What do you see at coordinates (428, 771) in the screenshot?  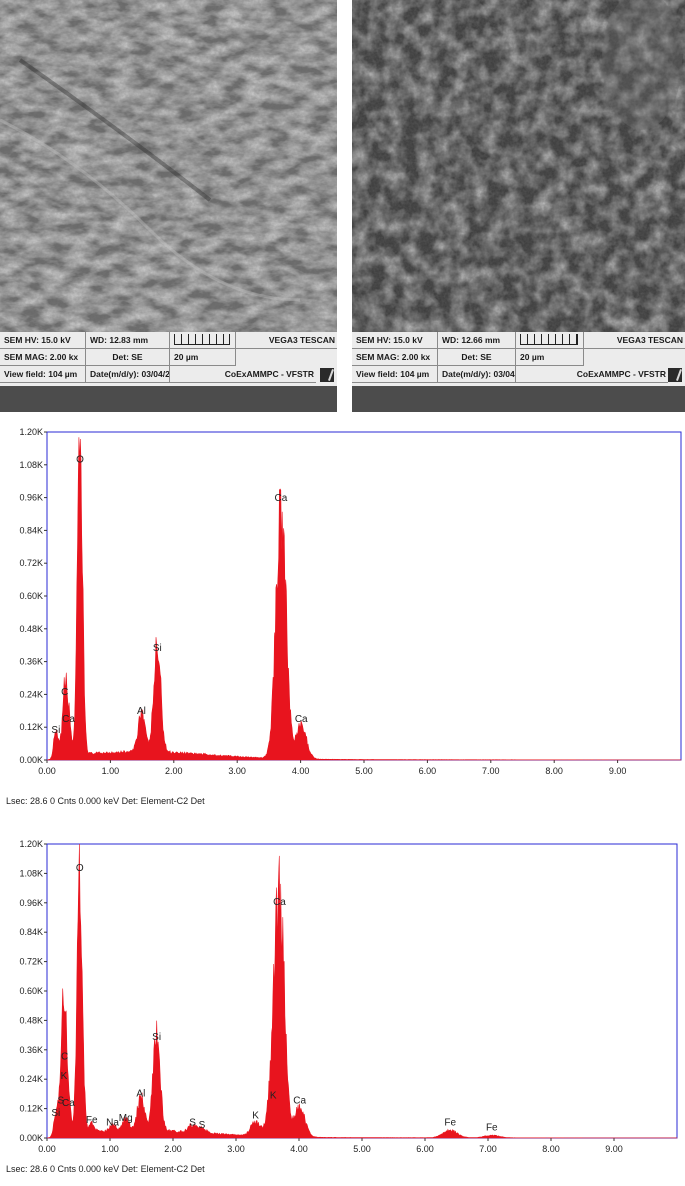 I see `x-tick-label: 6.00` at bounding box center [428, 771].